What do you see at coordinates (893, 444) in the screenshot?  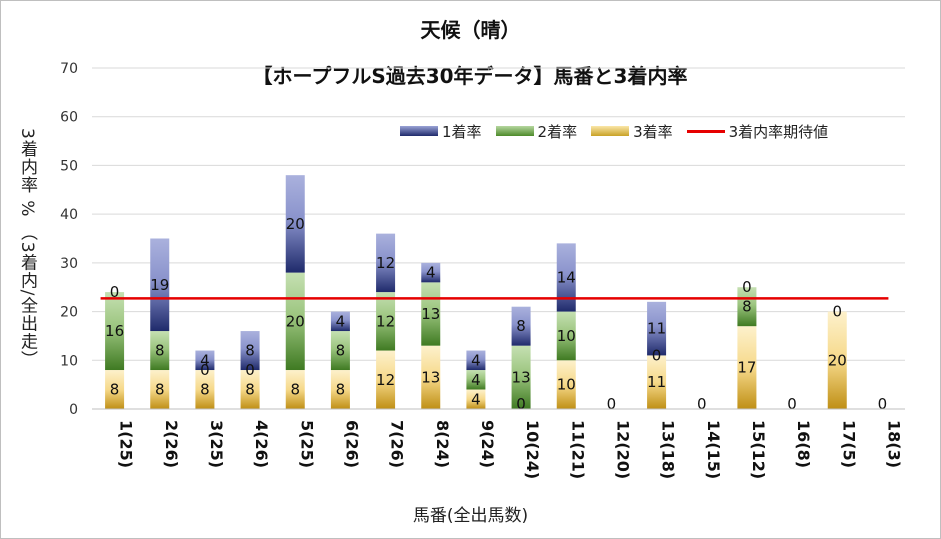 I see `x-tick-label: 18(3)` at bounding box center [893, 444].